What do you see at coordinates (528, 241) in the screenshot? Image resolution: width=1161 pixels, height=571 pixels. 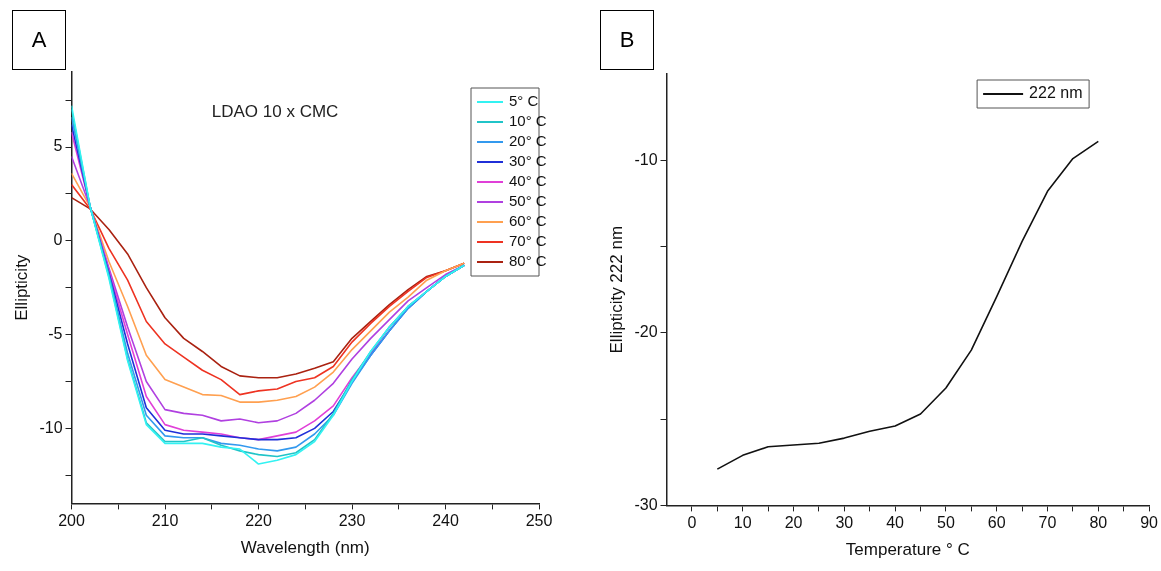 I see `legend-label: 70° C` at bounding box center [528, 241].